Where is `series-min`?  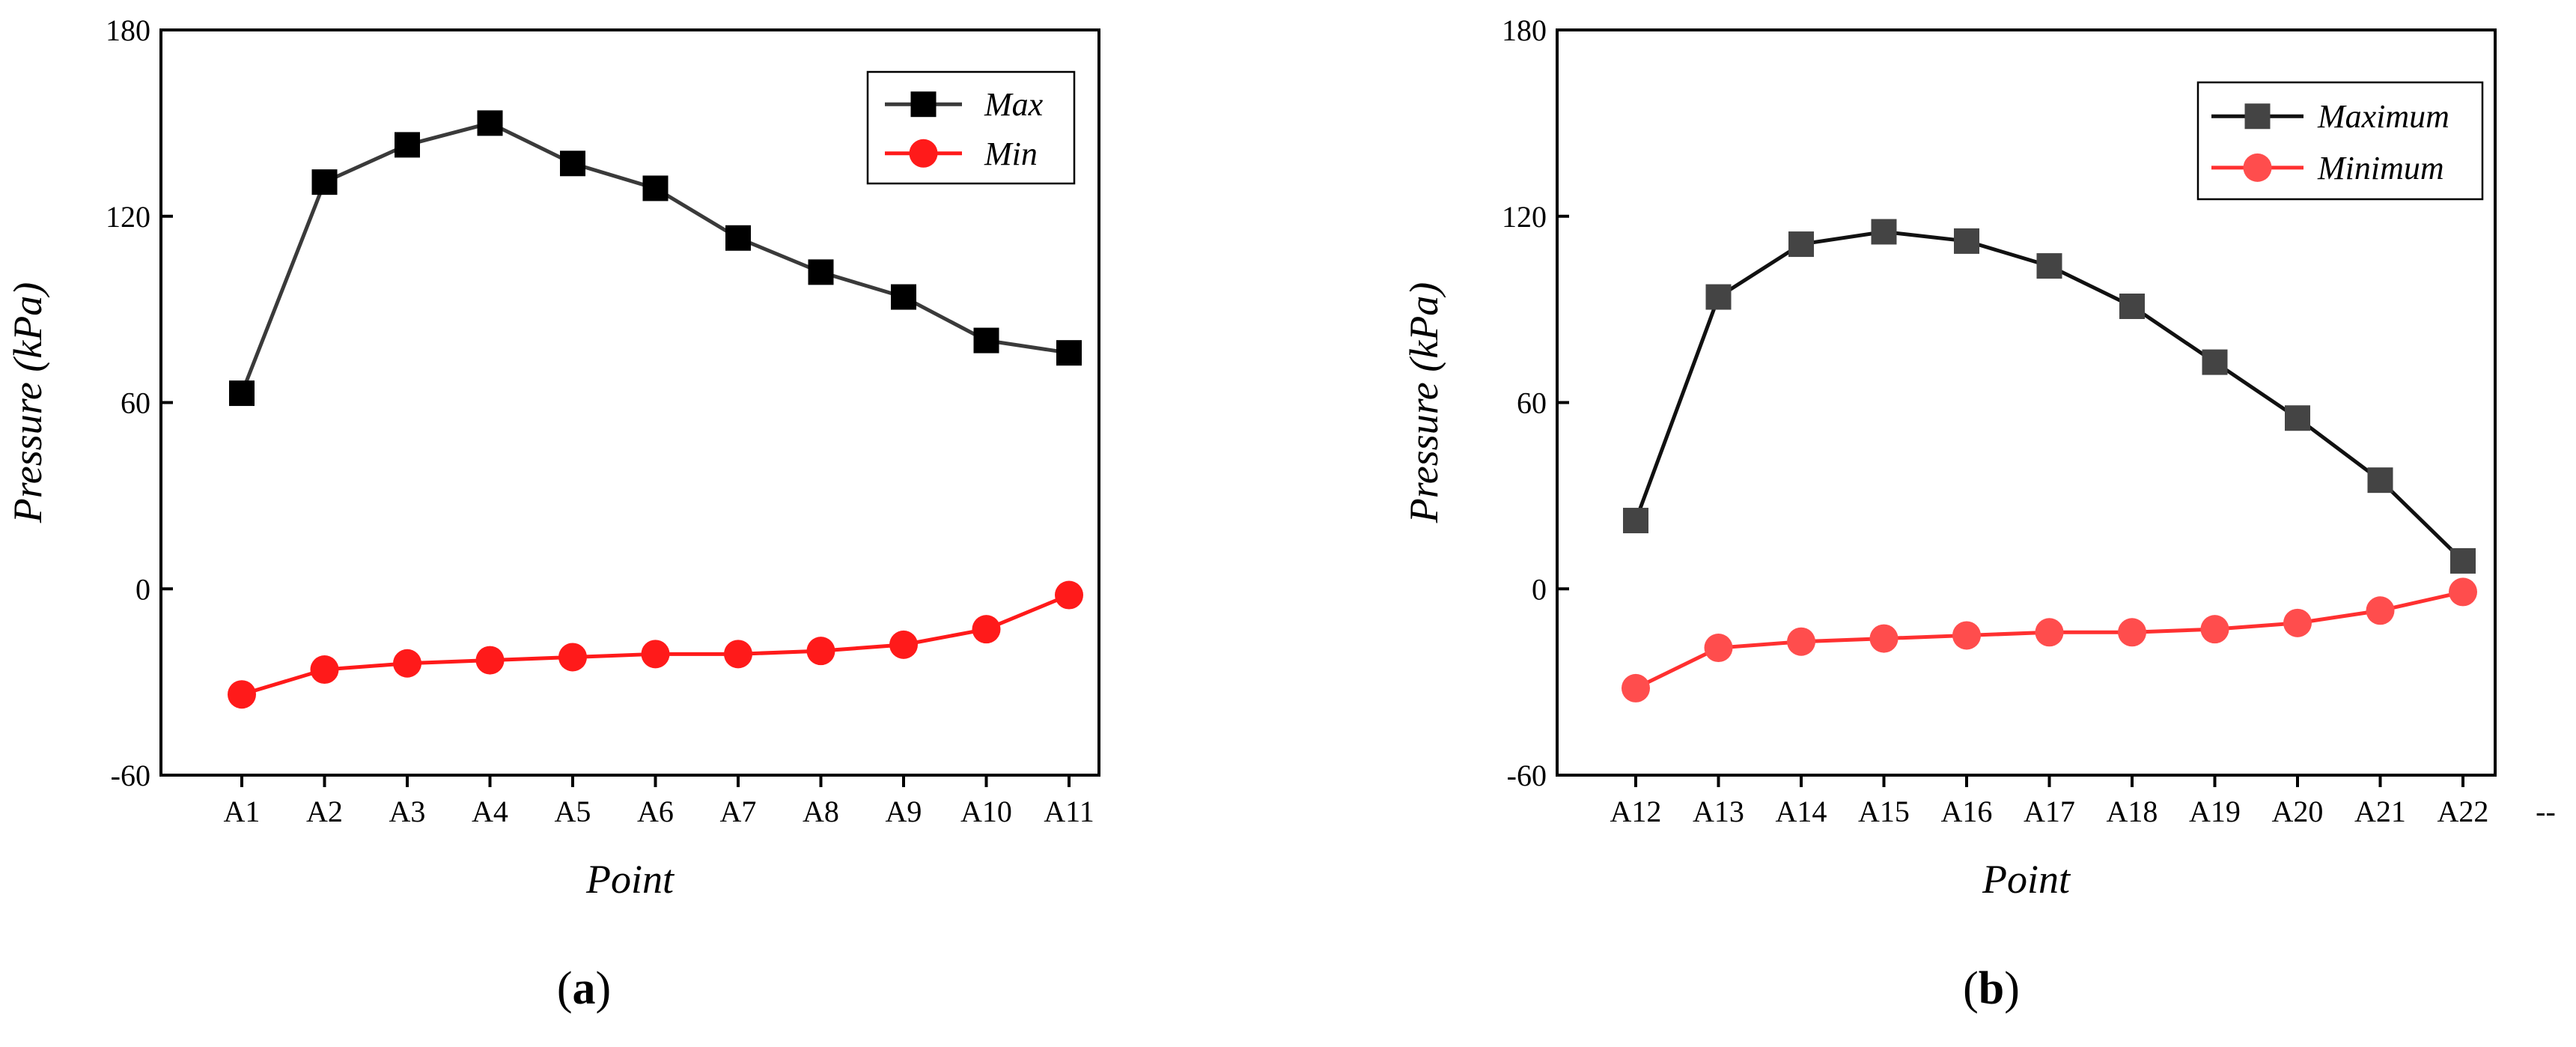
series-min is located at coordinates (655, 645).